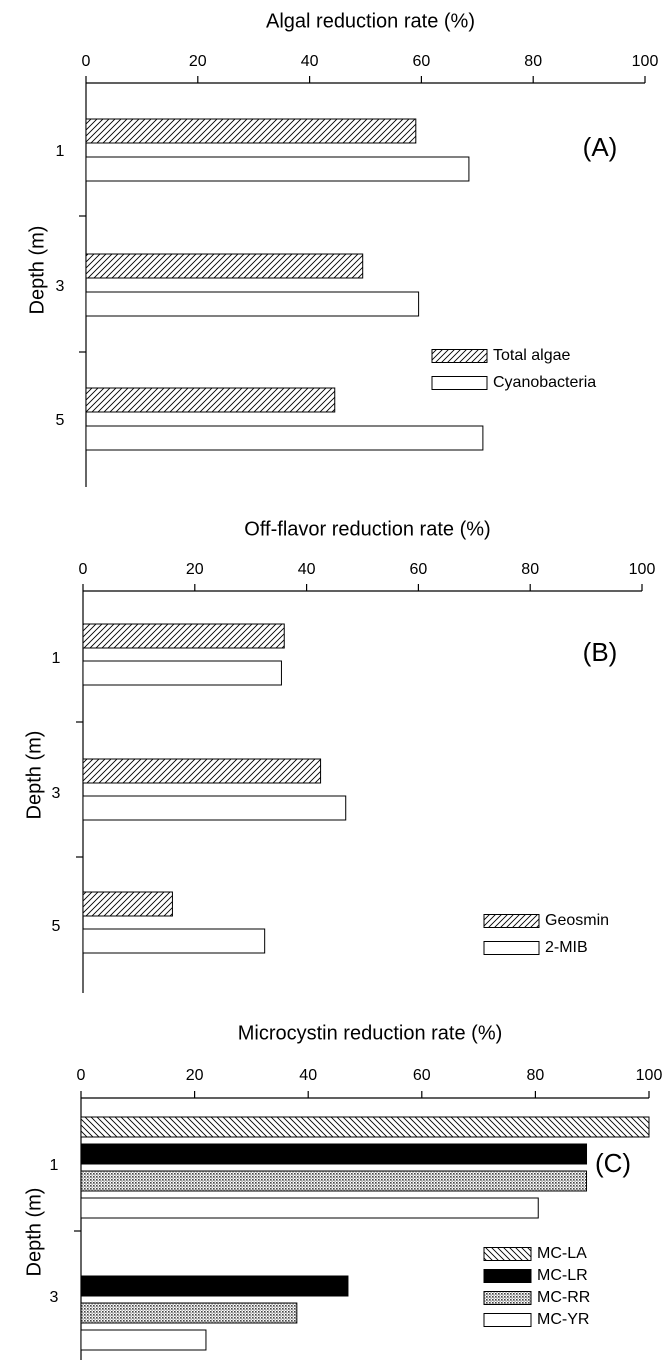 The image size is (668, 1360). What do you see at coordinates (566, 947) in the screenshot?
I see `legend-label: 2-MIB` at bounding box center [566, 947].